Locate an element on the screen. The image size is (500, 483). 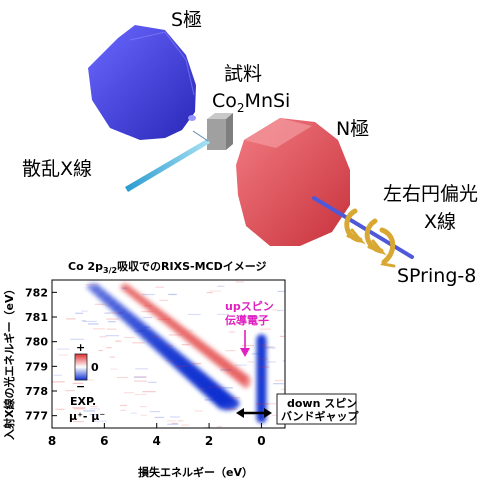
scattered-xray-label: 散乱X線 is located at coordinates (57, 169).